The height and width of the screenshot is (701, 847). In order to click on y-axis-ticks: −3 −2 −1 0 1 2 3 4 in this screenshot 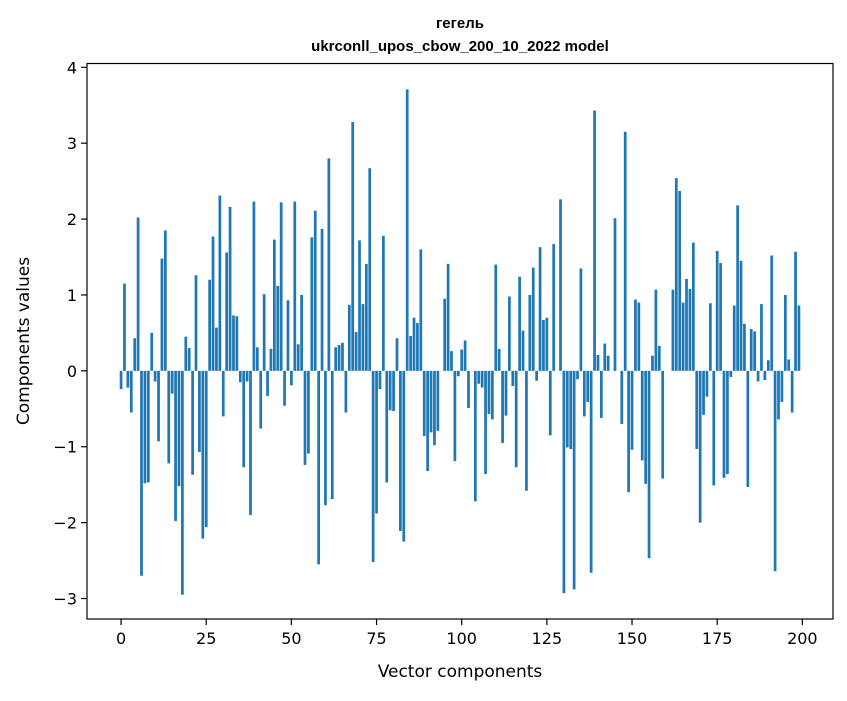, I will do `click(70, 333)`.